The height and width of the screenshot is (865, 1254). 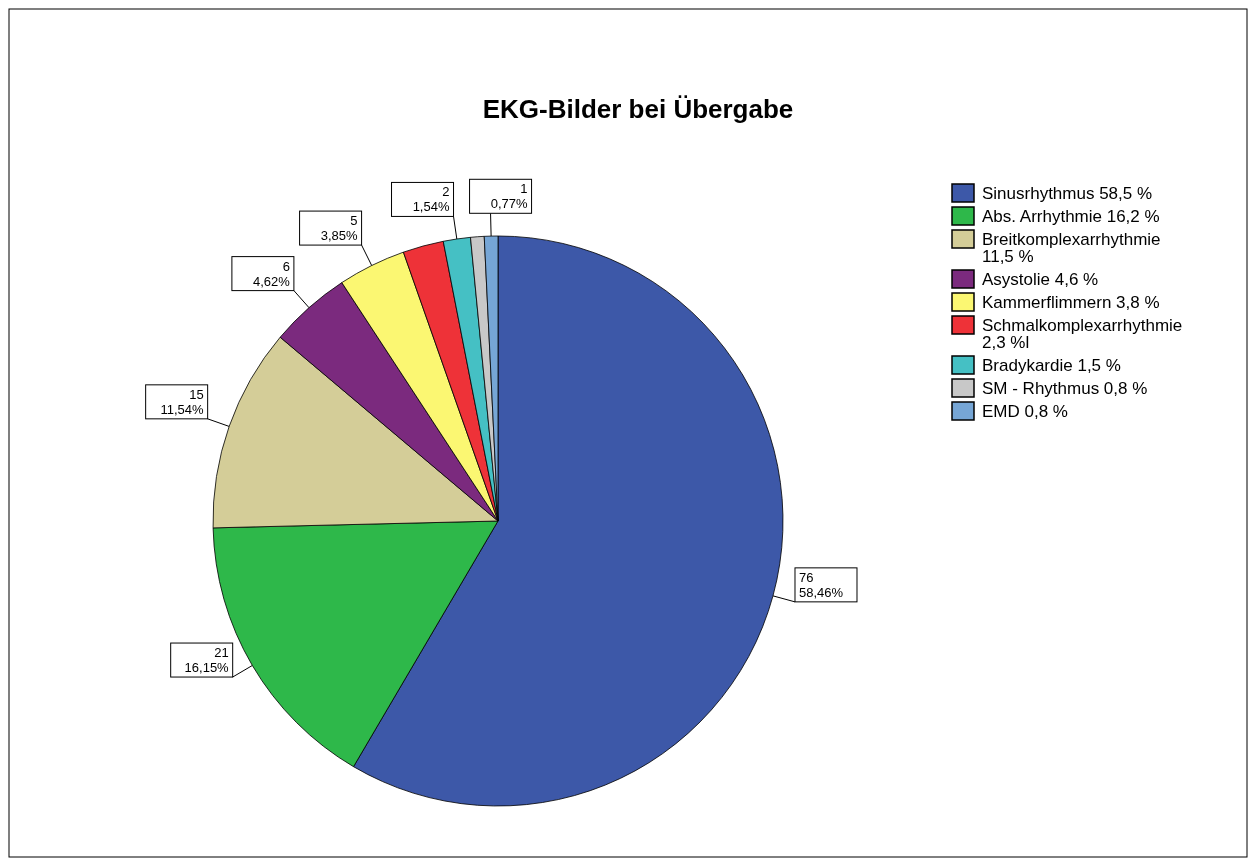 I want to click on legend-label: Breitkomplexarrhythmie 11,5 %, so click(x=1071, y=248).